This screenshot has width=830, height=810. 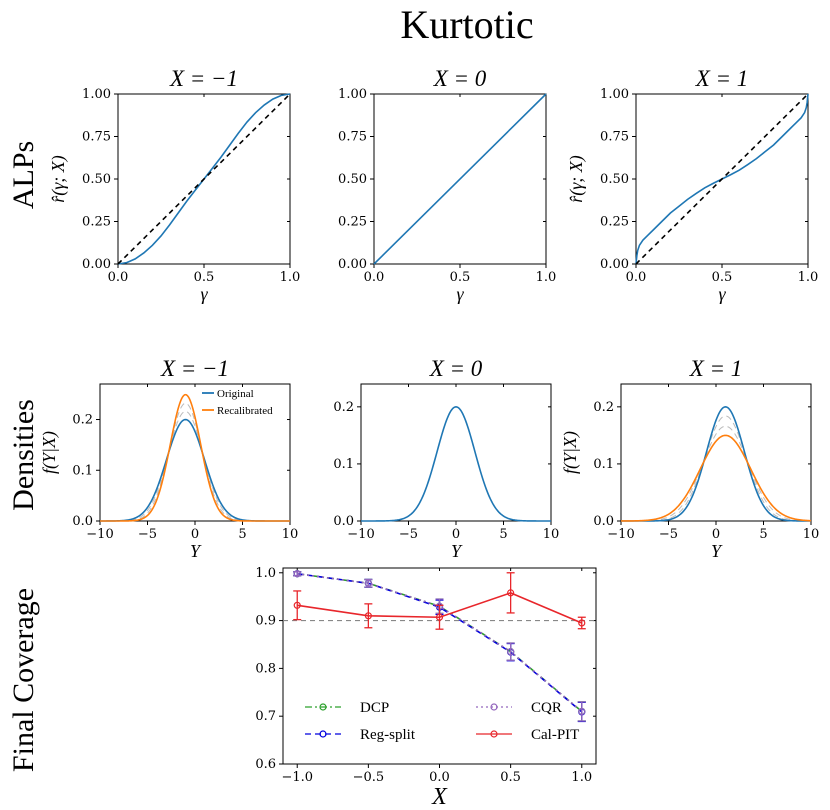 I want to click on dens-xm1-xtick-label: −5, so click(x=147, y=534).